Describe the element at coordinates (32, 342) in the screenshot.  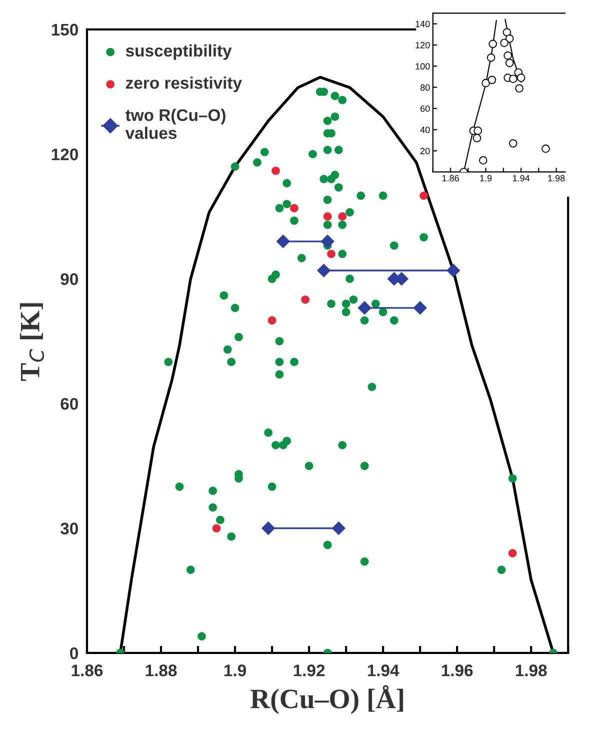
I see `y-axis-title: T$_{C}$ [K]` at that location.